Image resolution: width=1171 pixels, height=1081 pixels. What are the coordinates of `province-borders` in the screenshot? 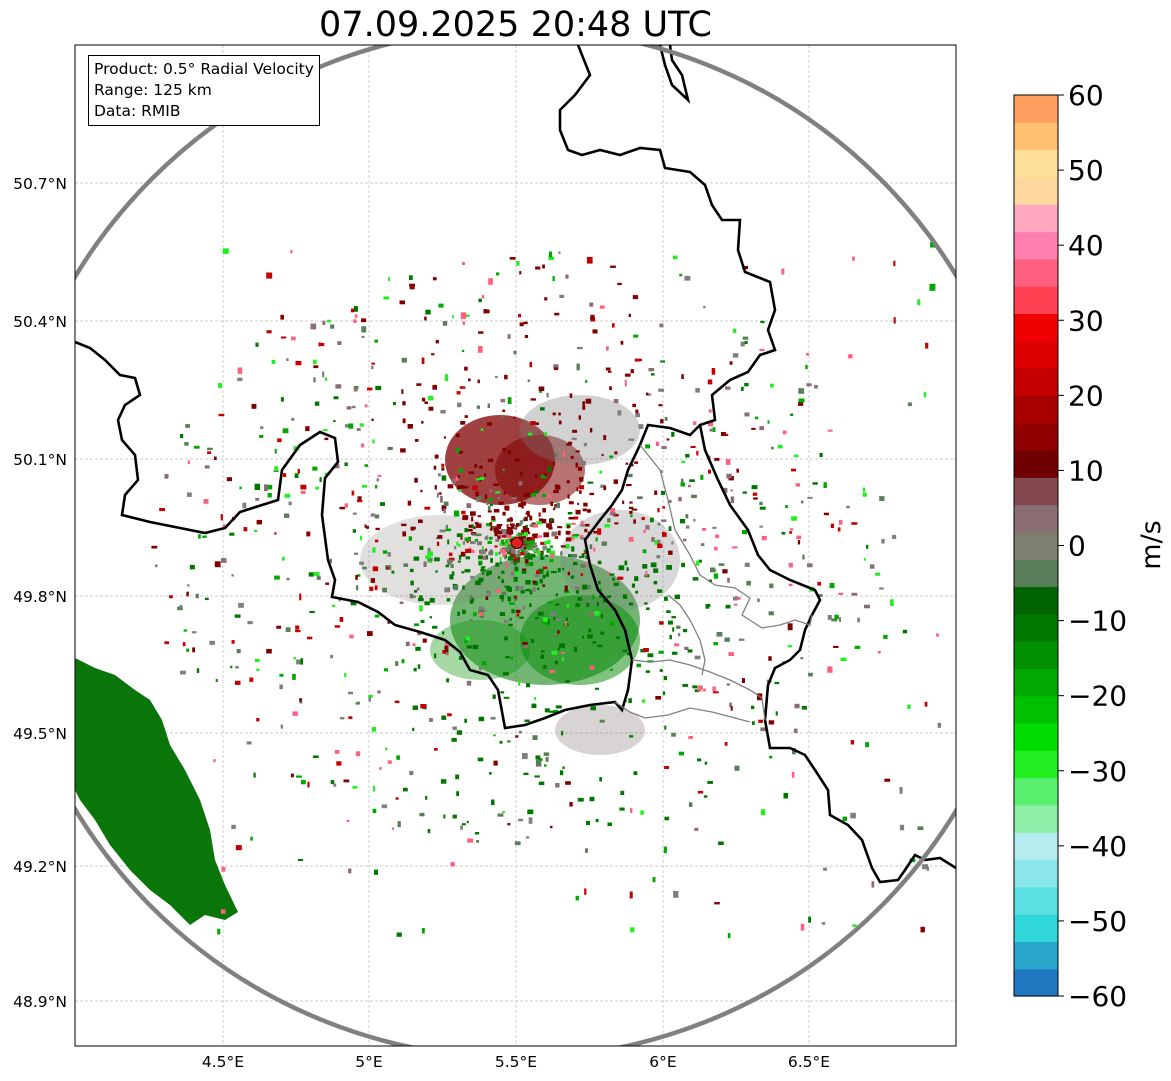 It's located at (713, 583).